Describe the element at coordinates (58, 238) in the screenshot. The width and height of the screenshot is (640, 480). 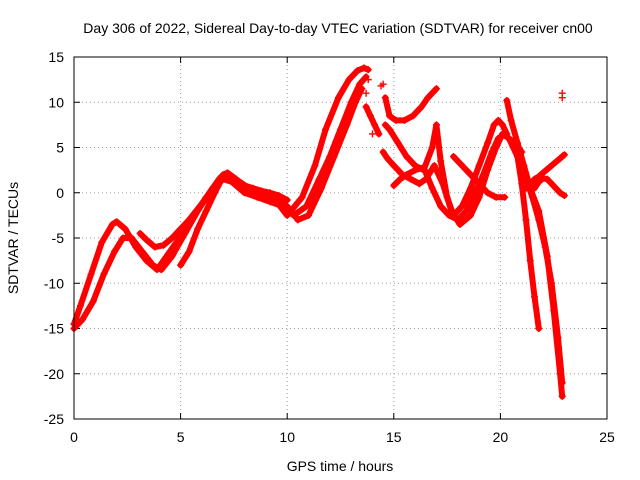
I see `y-tick-label: -5` at that location.